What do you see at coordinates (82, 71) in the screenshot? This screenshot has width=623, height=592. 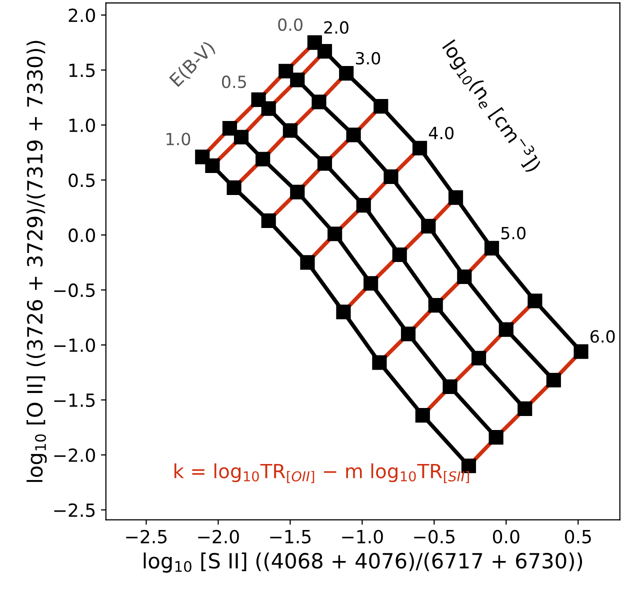 I see `y-tick-label: 1.5` at bounding box center [82, 71].